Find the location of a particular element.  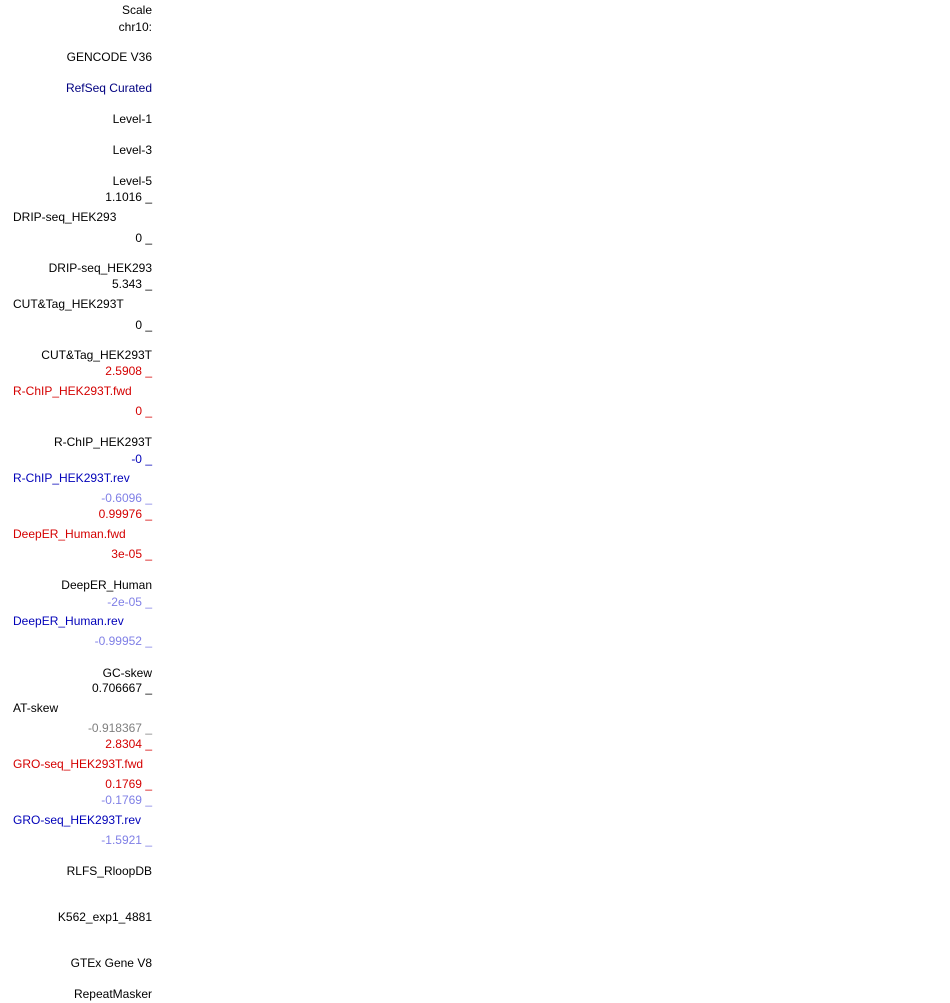

groseq-fwd-scale-min: 0.1769 _ is located at coordinates (128, 784).